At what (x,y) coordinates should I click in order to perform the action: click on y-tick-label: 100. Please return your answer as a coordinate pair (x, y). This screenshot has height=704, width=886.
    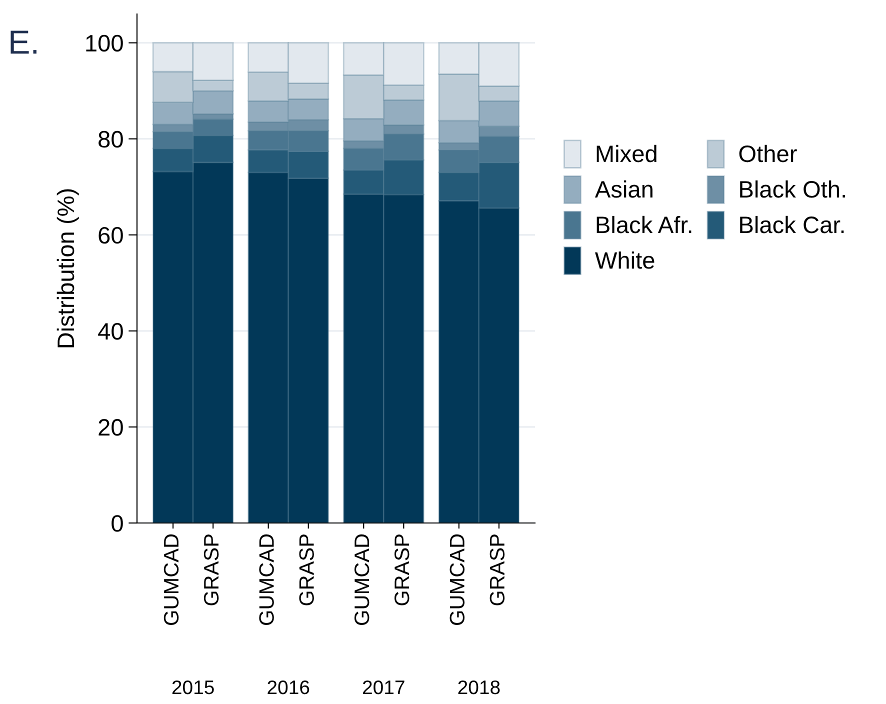
    Looking at the image, I should click on (104, 43).